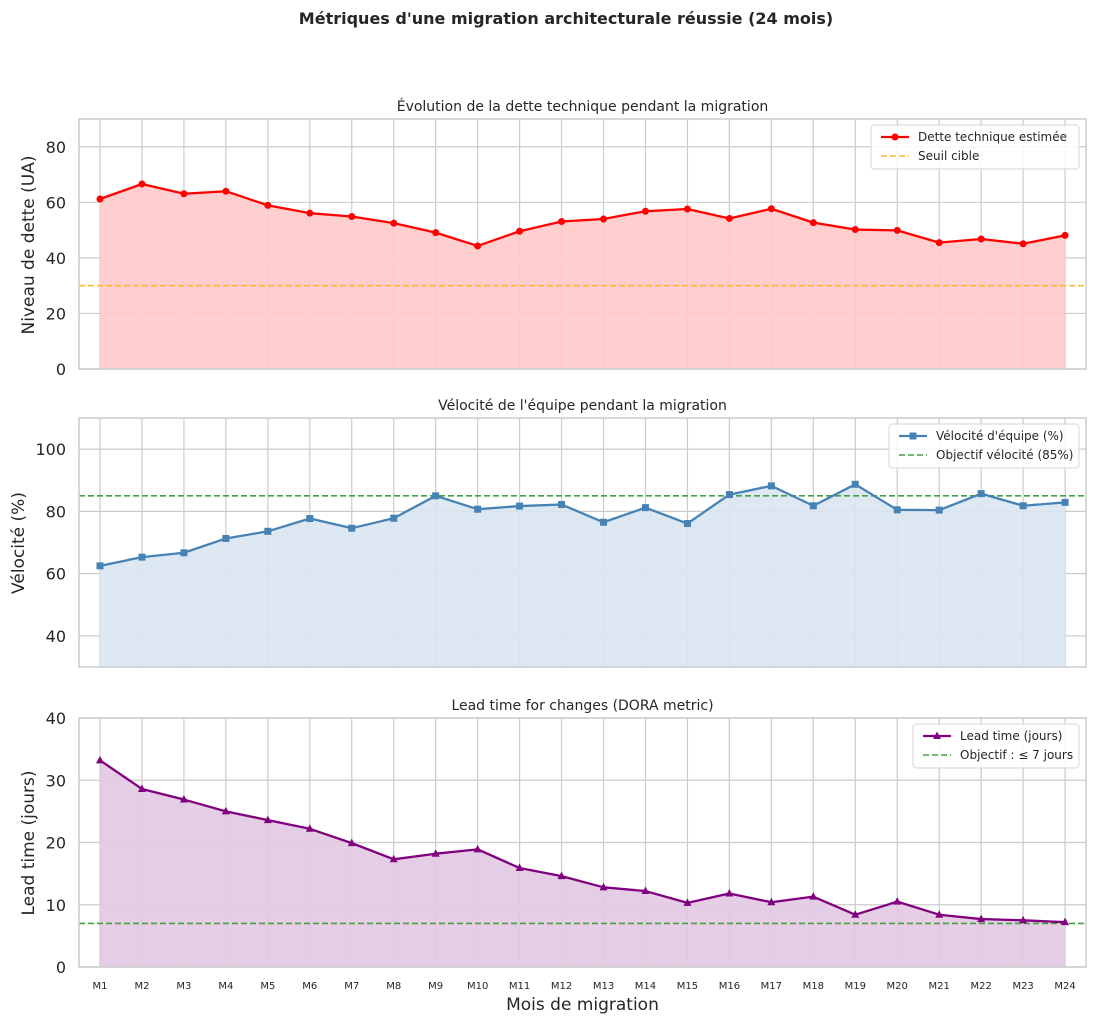  Describe the element at coordinates (56, 636) in the screenshot. I see `velocity-ytick-label: 40` at that location.